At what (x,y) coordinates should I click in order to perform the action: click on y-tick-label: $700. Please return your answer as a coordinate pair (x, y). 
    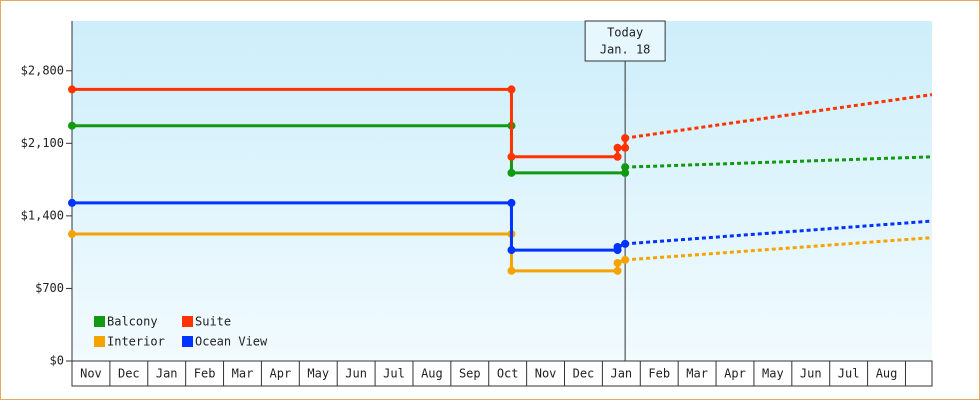
    Looking at the image, I should click on (49, 288).